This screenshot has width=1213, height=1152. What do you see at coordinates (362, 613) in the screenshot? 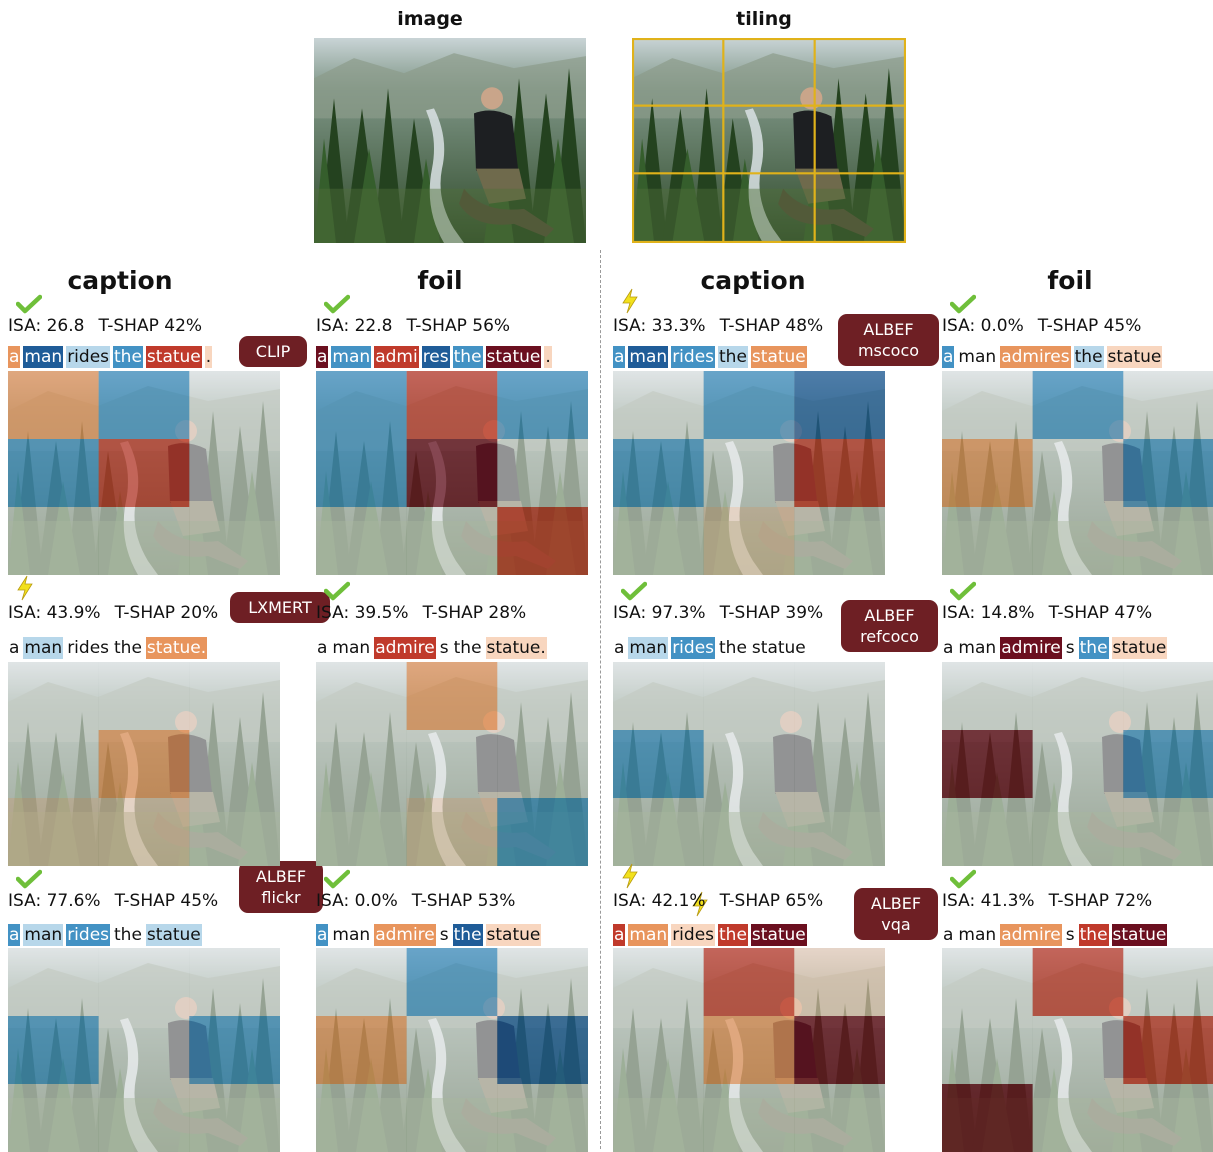
I see `isa-score: ISA: 39.5%` at bounding box center [362, 613].